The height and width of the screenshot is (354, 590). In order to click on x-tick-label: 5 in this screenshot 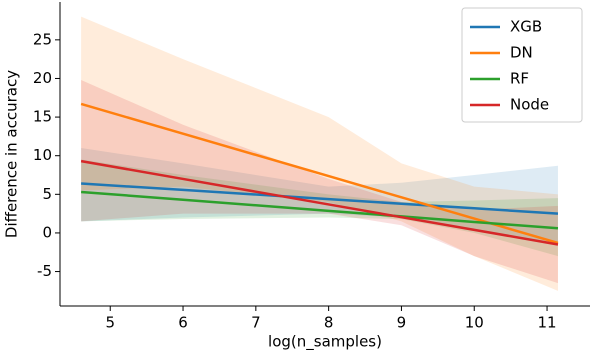, I will do `click(110, 323)`.